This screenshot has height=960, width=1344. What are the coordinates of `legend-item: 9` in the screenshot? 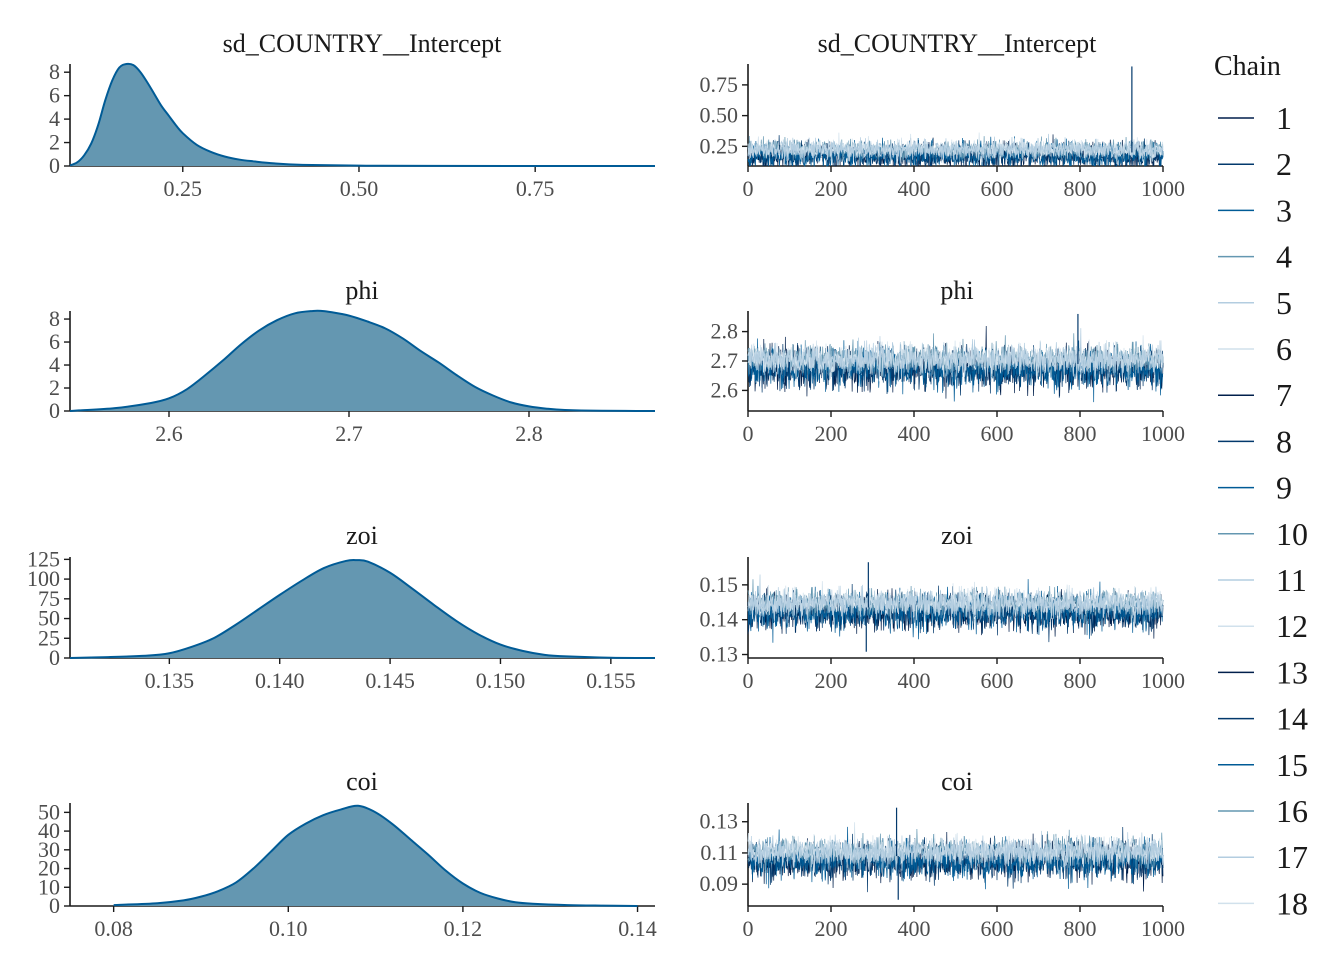 It's located at (1255, 488).